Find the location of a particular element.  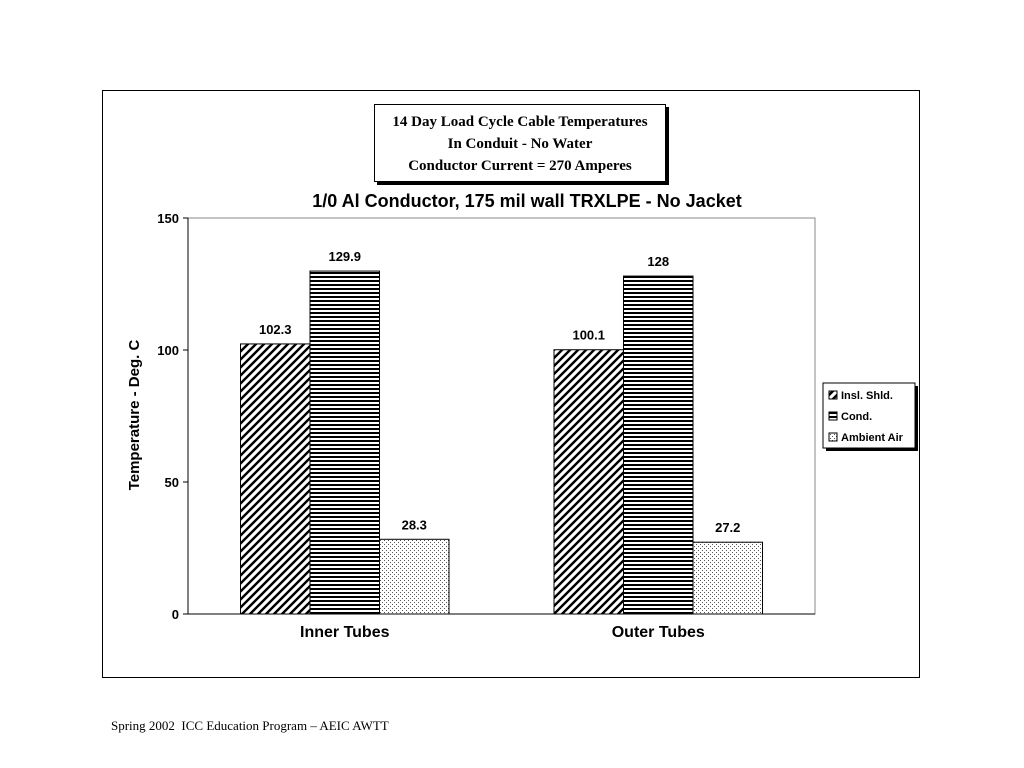

y-tick-label: 50 is located at coordinates (172, 482).